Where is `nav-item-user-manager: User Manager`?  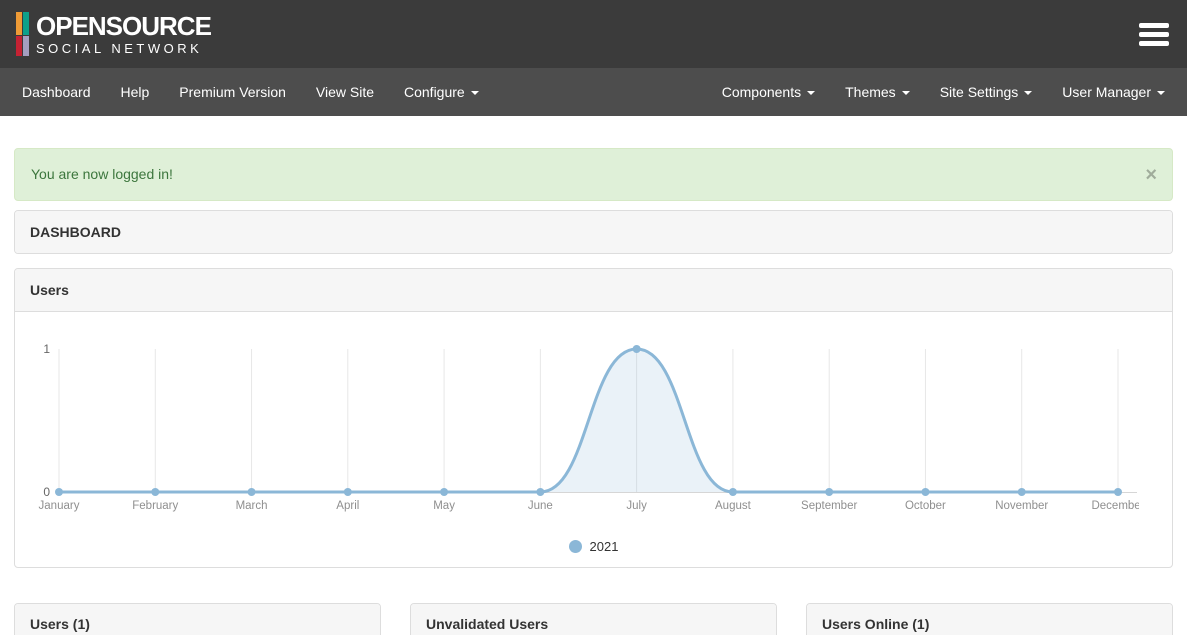
nav-item-user-manager: User Manager is located at coordinates (1113, 92).